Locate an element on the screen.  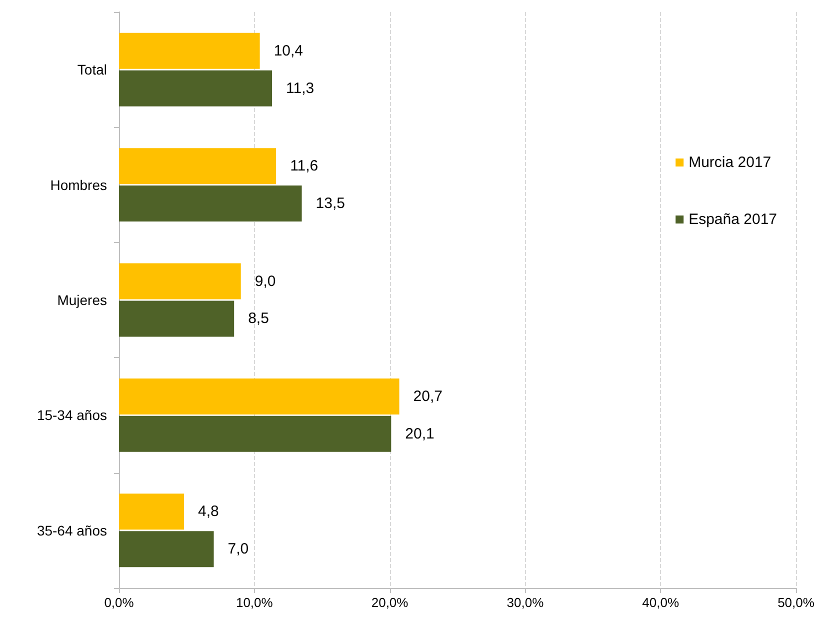
x-tick-label: 40,0% is located at coordinates (661, 602).